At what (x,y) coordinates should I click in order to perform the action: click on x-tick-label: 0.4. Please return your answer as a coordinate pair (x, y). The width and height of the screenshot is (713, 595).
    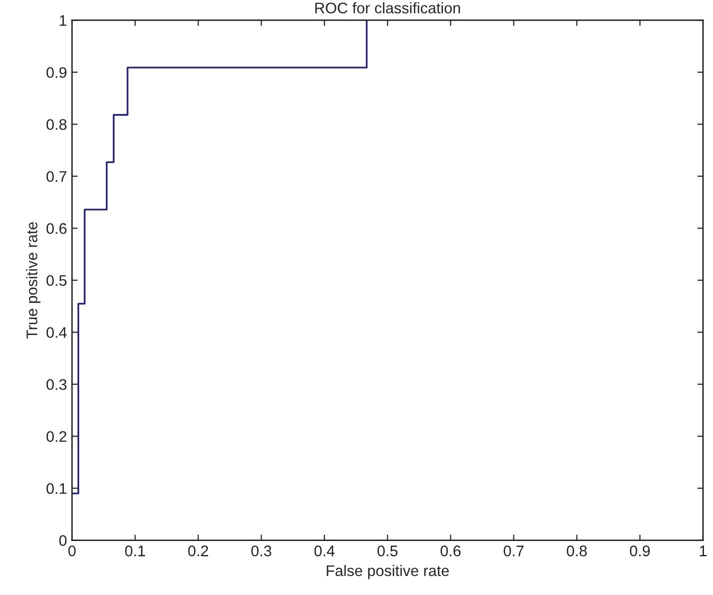
    Looking at the image, I should click on (324, 551).